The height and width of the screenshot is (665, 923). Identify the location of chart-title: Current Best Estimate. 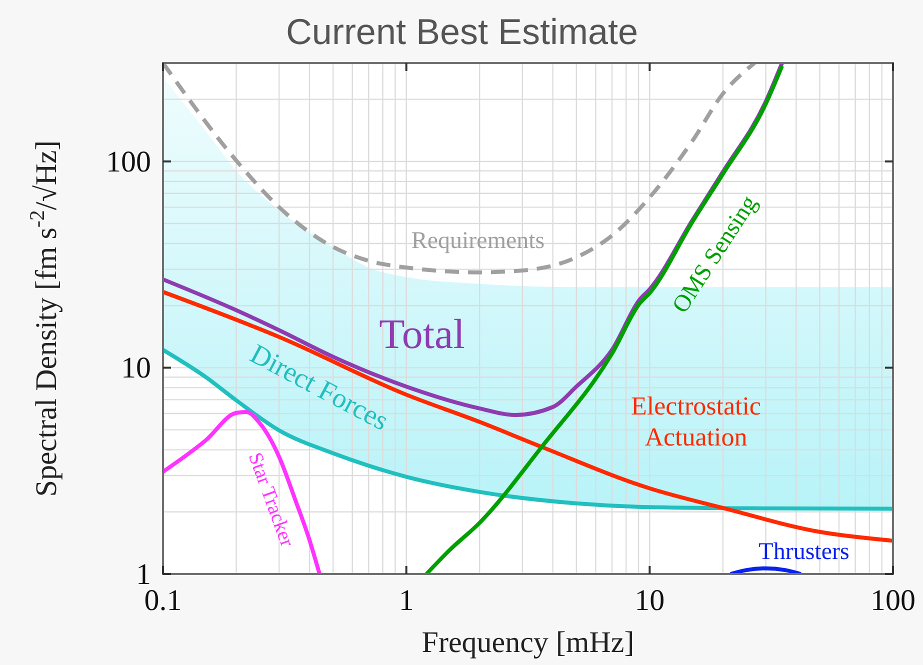
(462, 31).